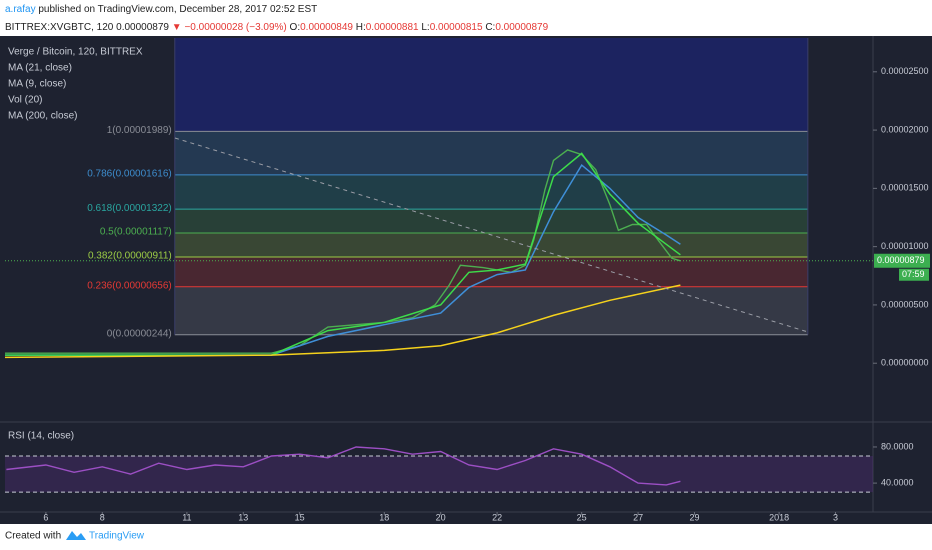 The width and height of the screenshot is (932, 550). I want to click on change: ▼ −0.00000028 (−3.09%), so click(229, 27).